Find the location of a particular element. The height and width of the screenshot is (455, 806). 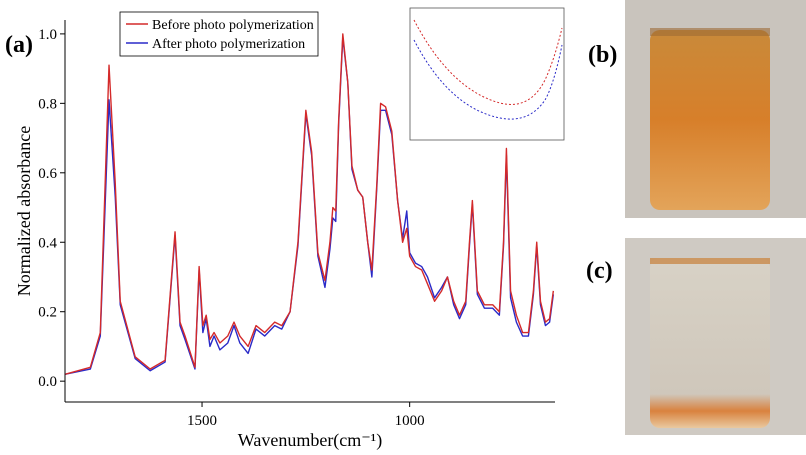

panel-label: (c) is located at coordinates (599, 271).